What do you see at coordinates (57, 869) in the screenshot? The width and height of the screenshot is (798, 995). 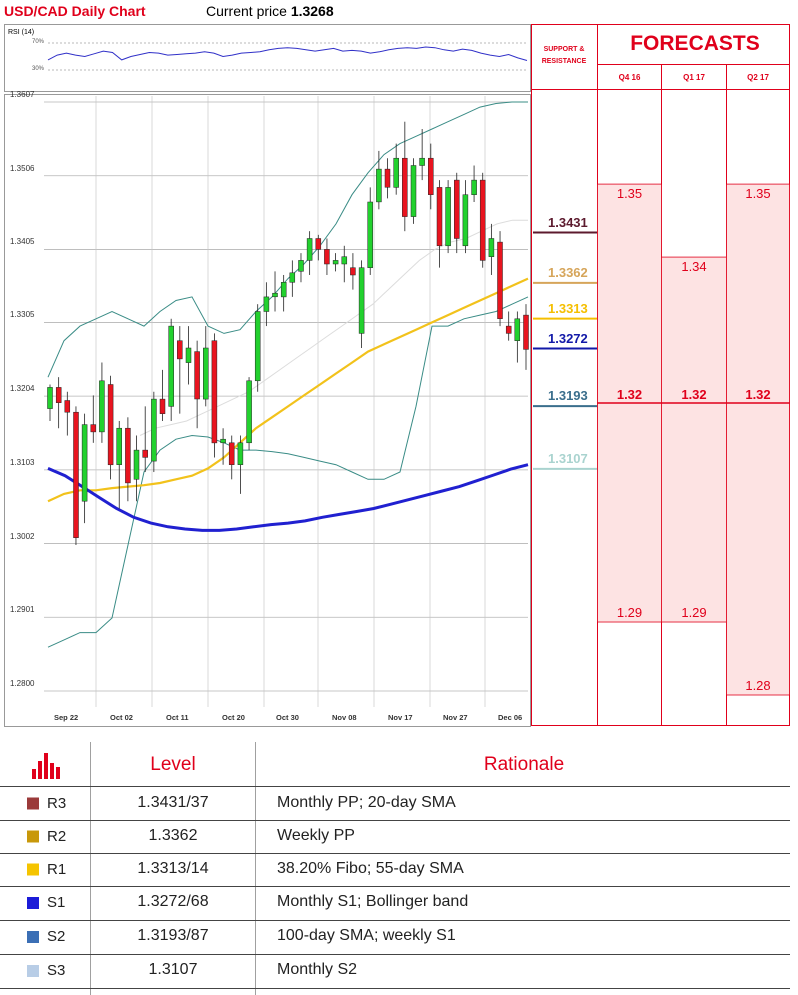 I see `level-label: R1` at bounding box center [57, 869].